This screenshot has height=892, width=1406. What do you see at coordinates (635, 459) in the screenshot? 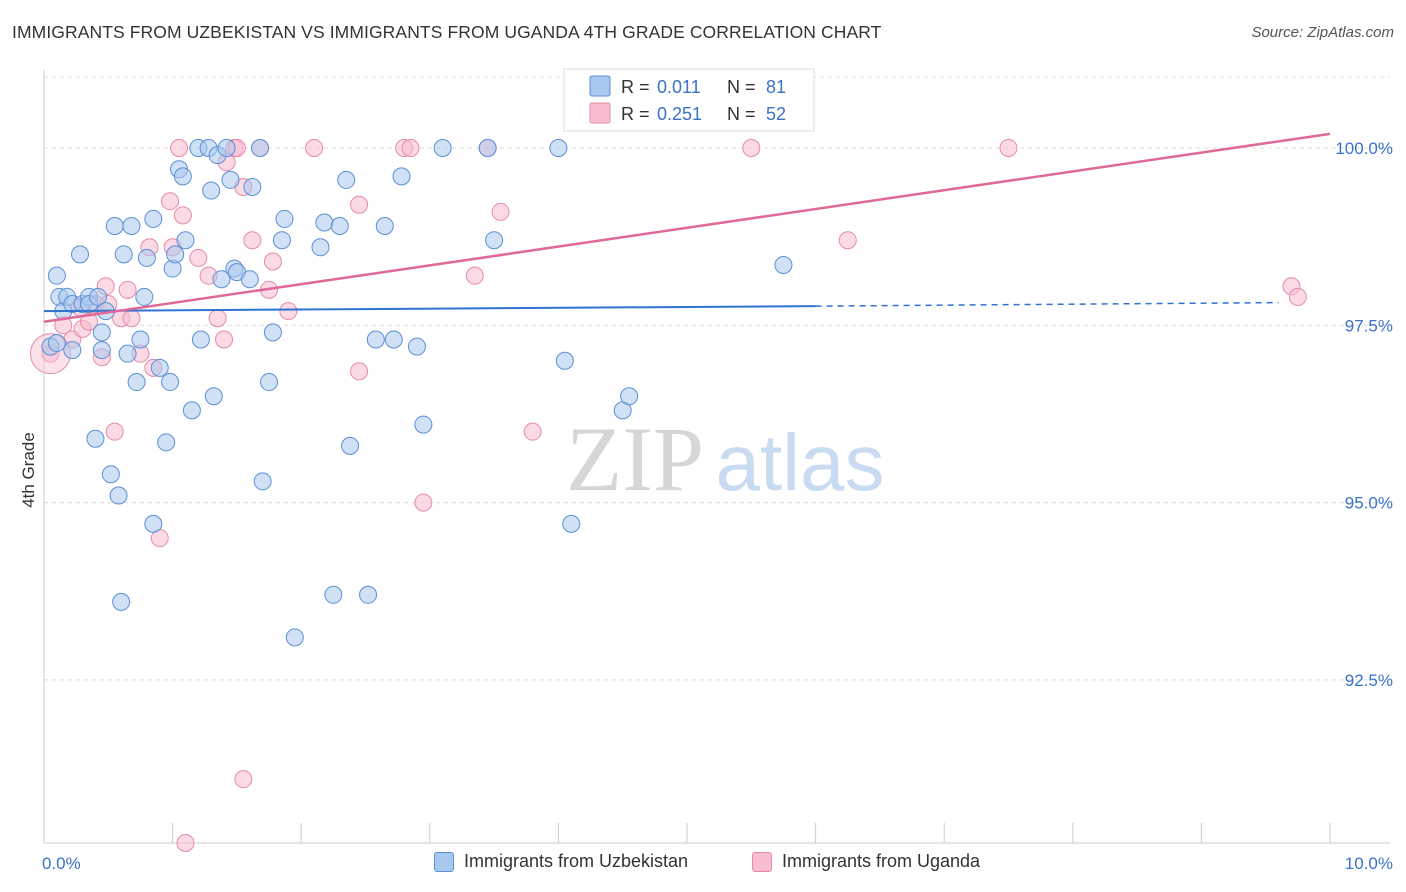
I see `watermark-zip: ZIP` at bounding box center [635, 459].